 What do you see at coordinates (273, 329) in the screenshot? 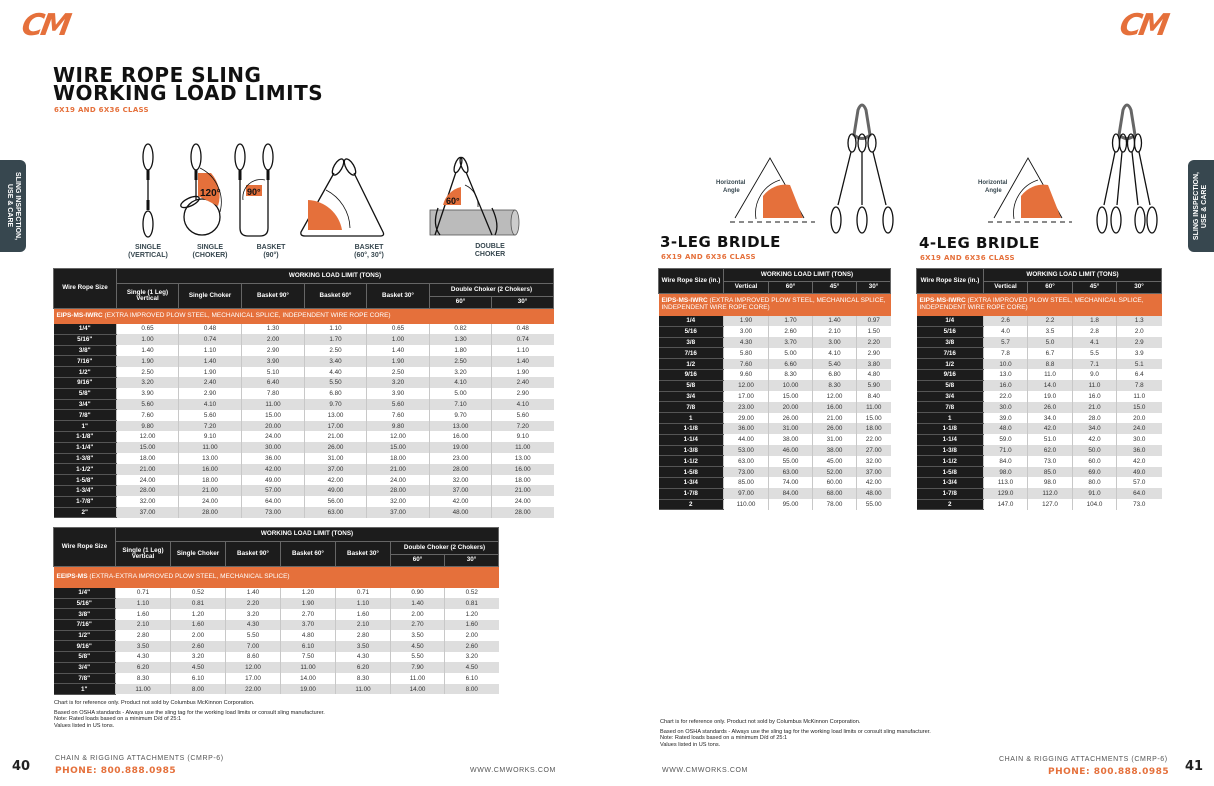
I see `value-cell: 1.30` at bounding box center [273, 329].